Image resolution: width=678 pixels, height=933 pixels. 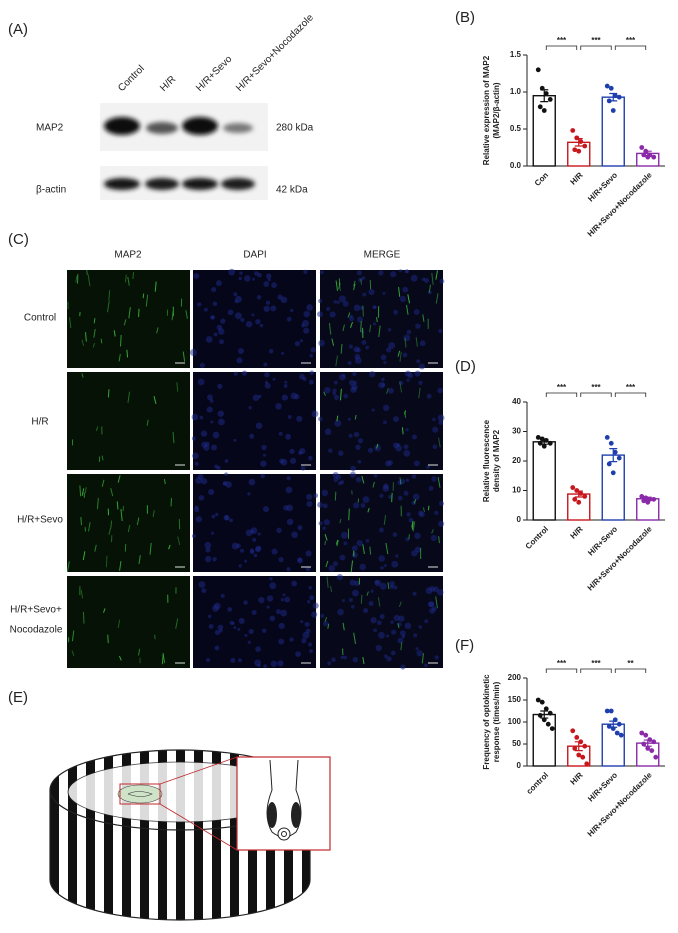 What do you see at coordinates (496, 110) in the screenshot?
I see `y-axis-label: (MAP2/β-actin)` at bounding box center [496, 110].